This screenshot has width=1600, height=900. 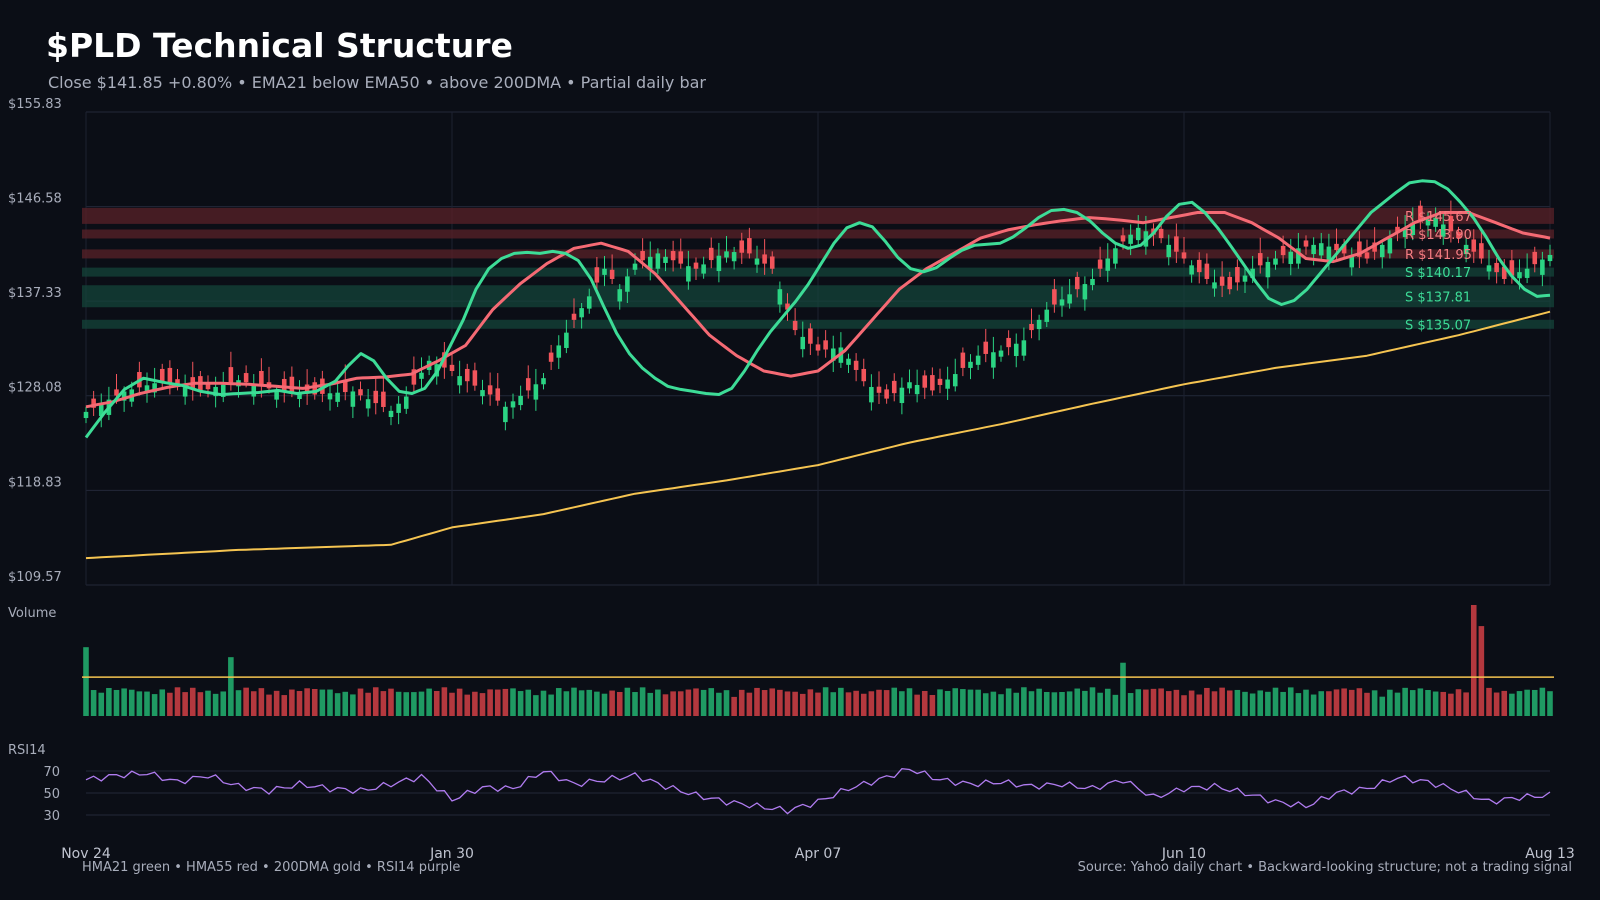 What do you see at coordinates (451, 854) in the screenshot?
I see `x-tick-label: Jan 30` at bounding box center [451, 854].